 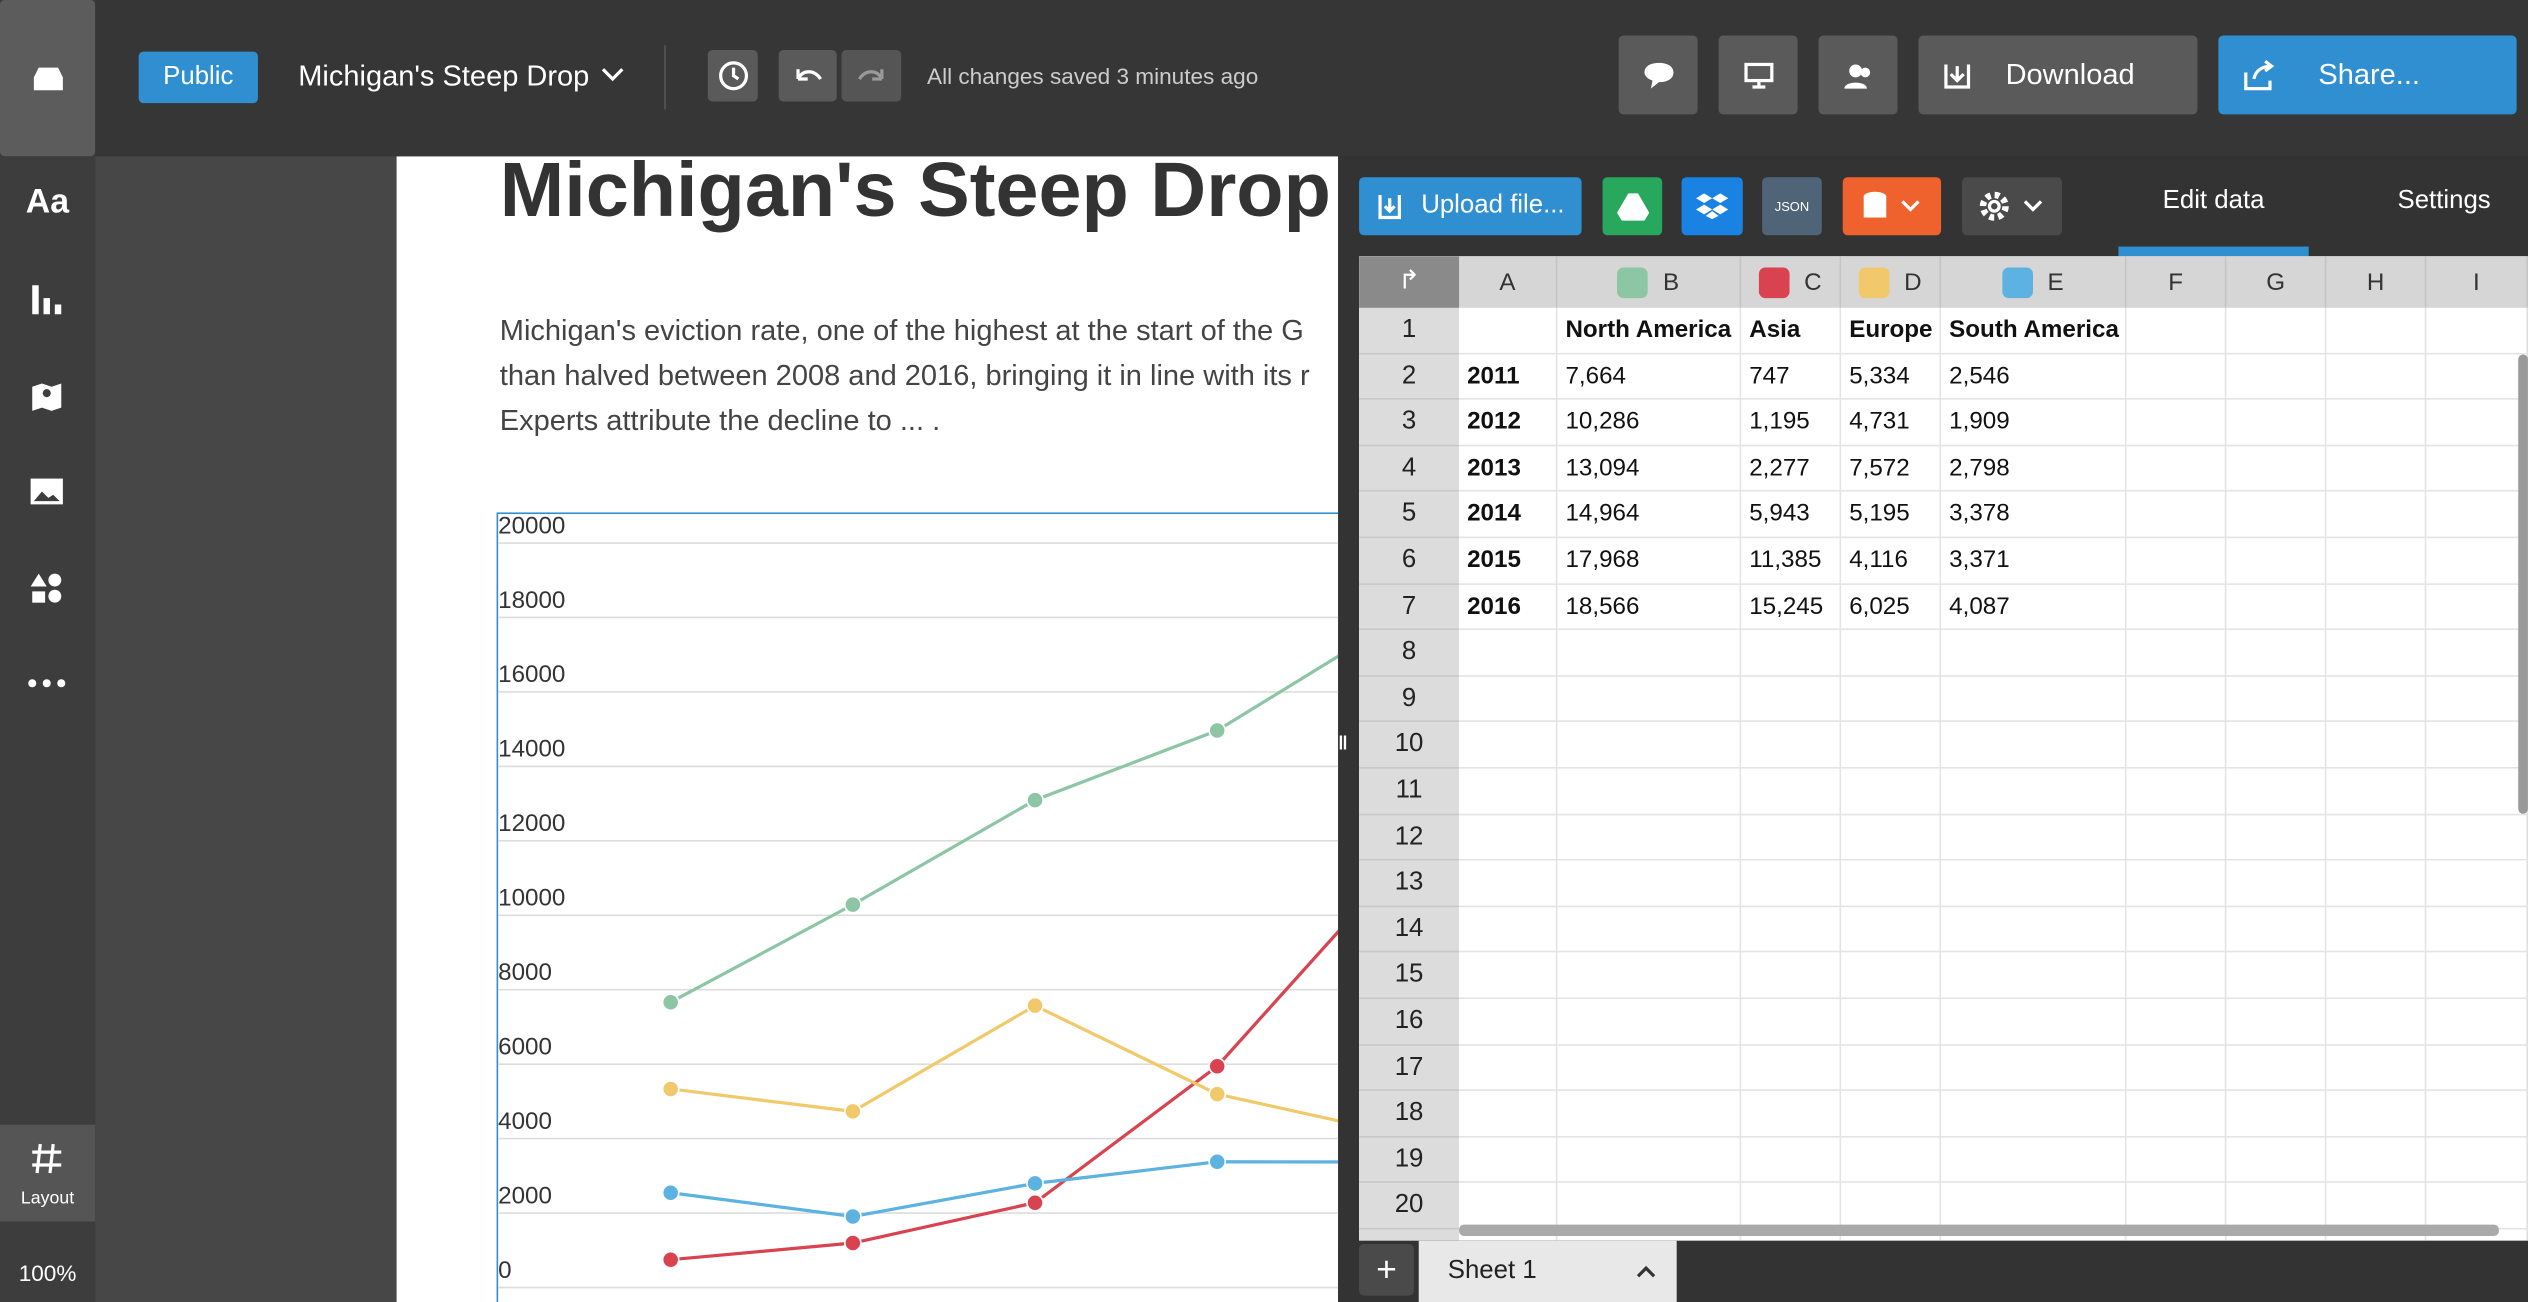 I want to click on doc-title: Michigan's Steep Drop, so click(x=915, y=195).